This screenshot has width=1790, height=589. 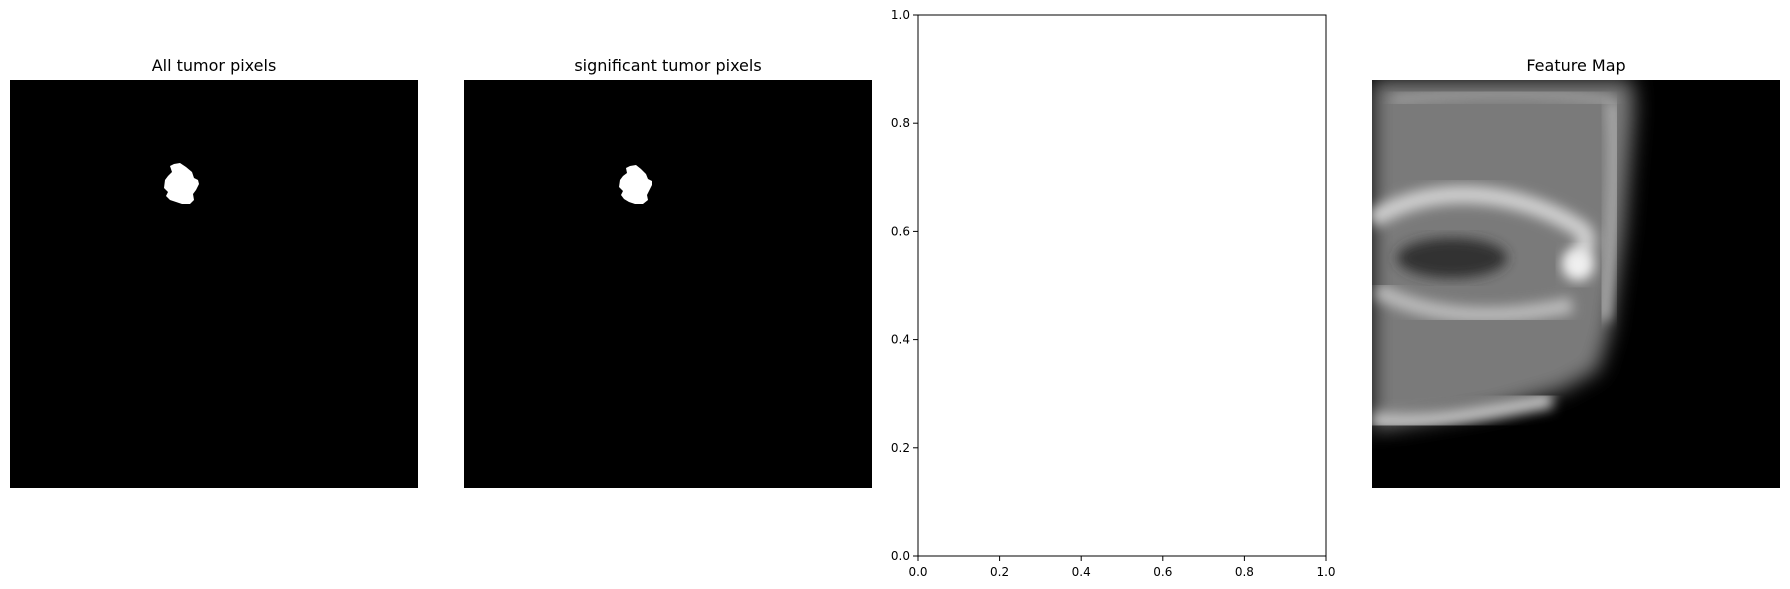 What do you see at coordinates (900, 448) in the screenshot?
I see `y-tick-label: 0.2` at bounding box center [900, 448].